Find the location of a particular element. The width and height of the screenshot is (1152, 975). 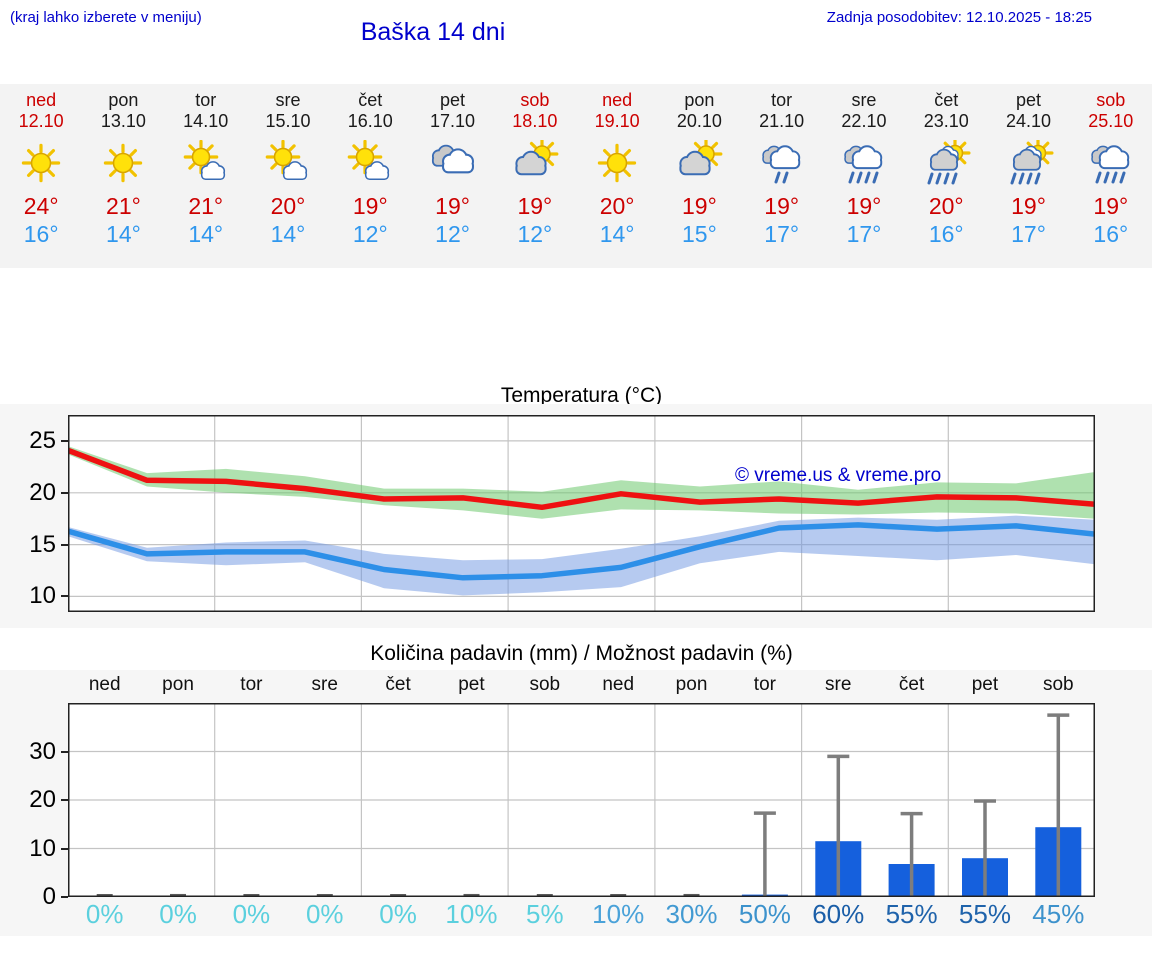

precip-probability: 45% is located at coordinates (1058, 914).